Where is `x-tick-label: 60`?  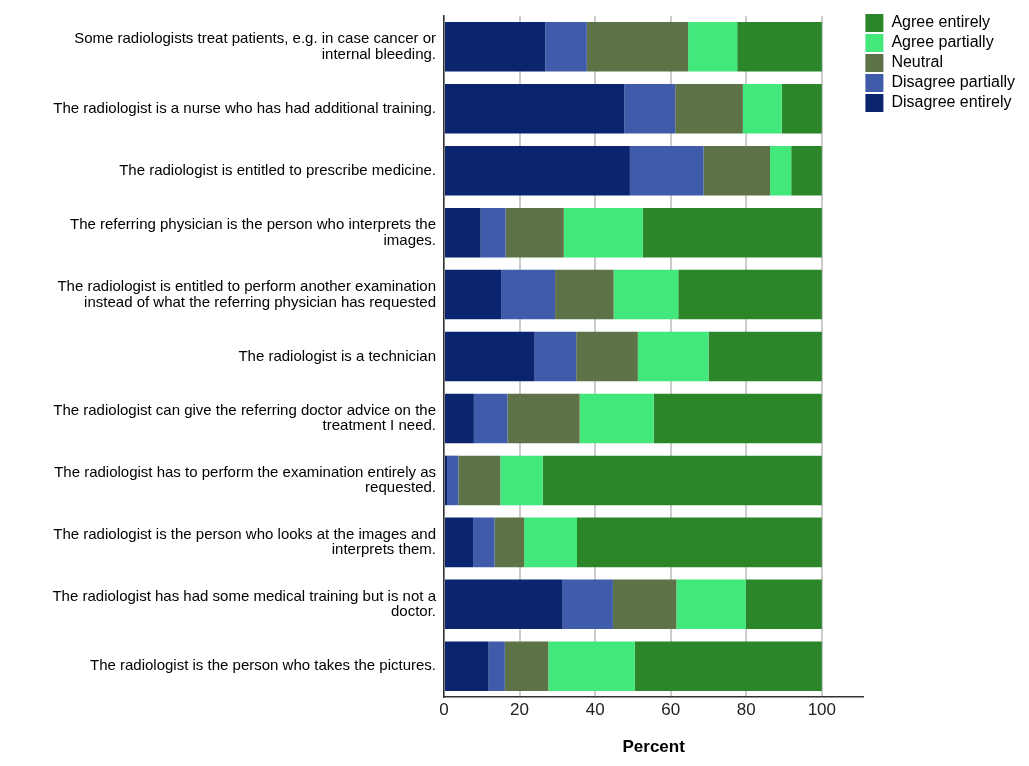 x-tick-label: 60 is located at coordinates (671, 710).